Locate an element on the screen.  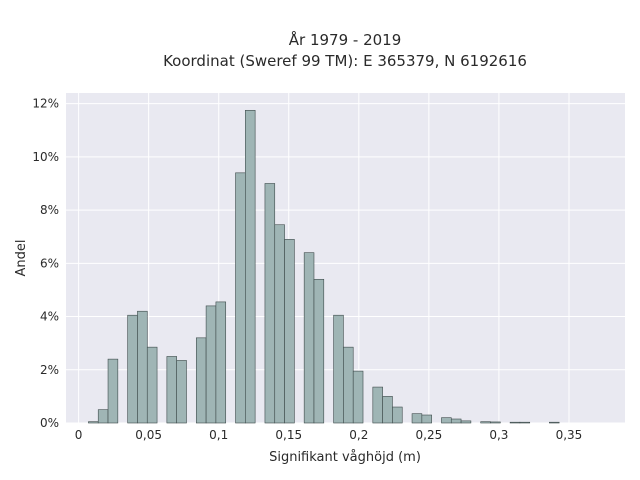
y-tick-label: 6% is located at coordinates (49, 263).